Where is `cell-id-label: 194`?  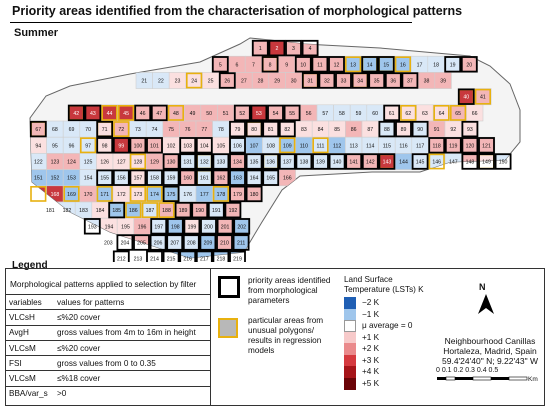
cell-id-label: 194 is located at coordinates (109, 227).